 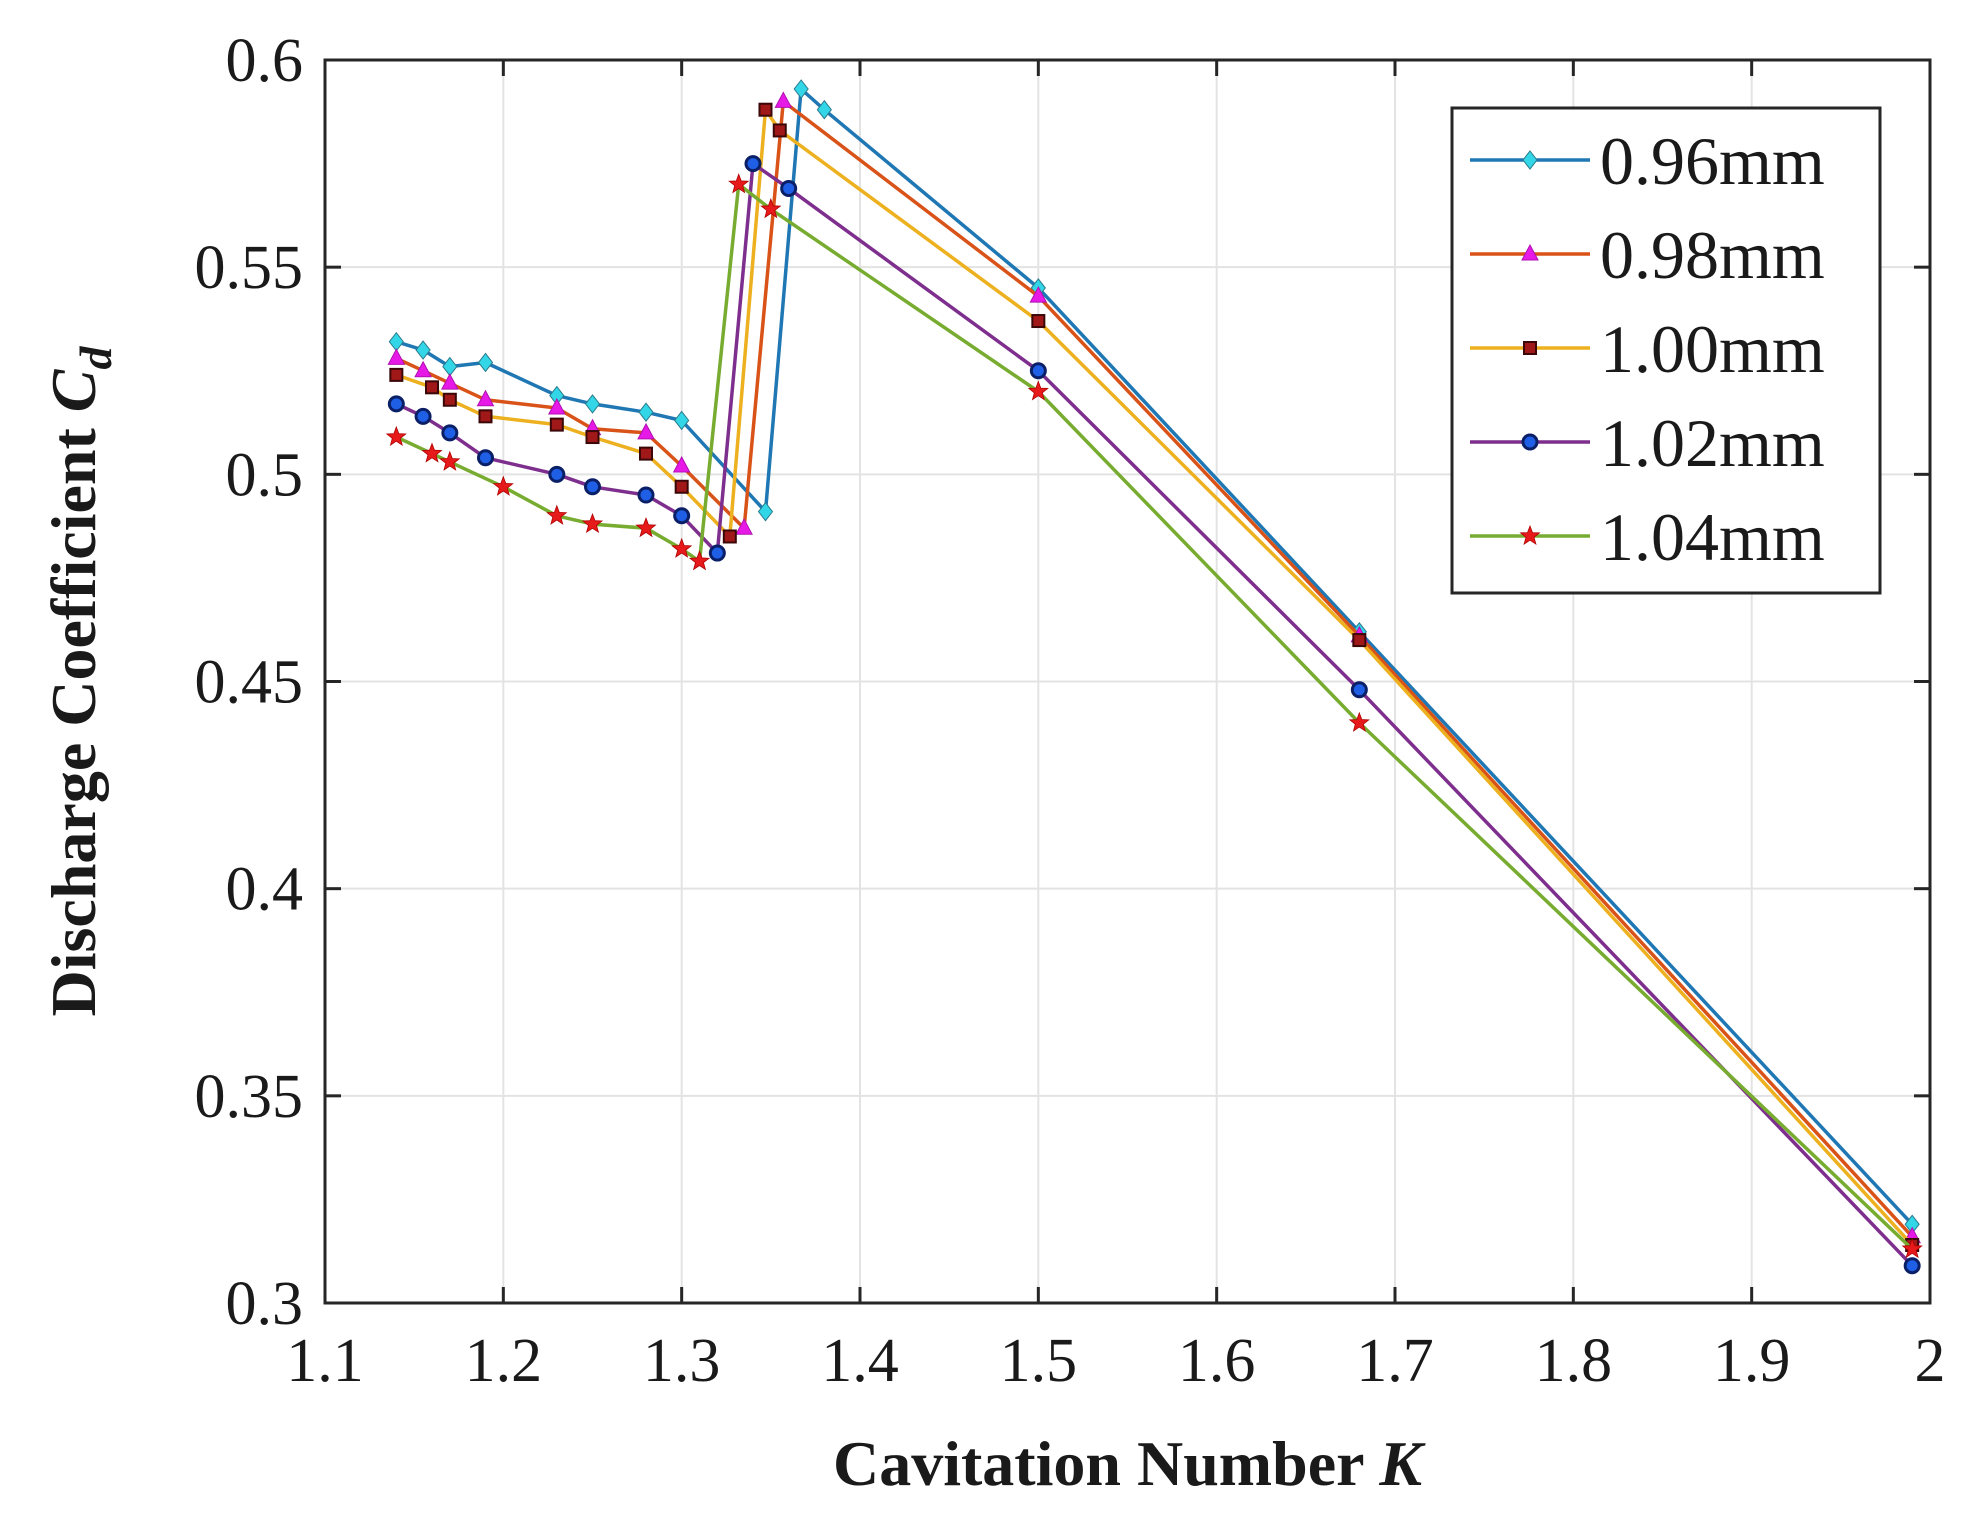 What do you see at coordinates (1098, 1463) in the screenshot?
I see `x-axis-title-text: Cavitation Number` at bounding box center [1098, 1463].